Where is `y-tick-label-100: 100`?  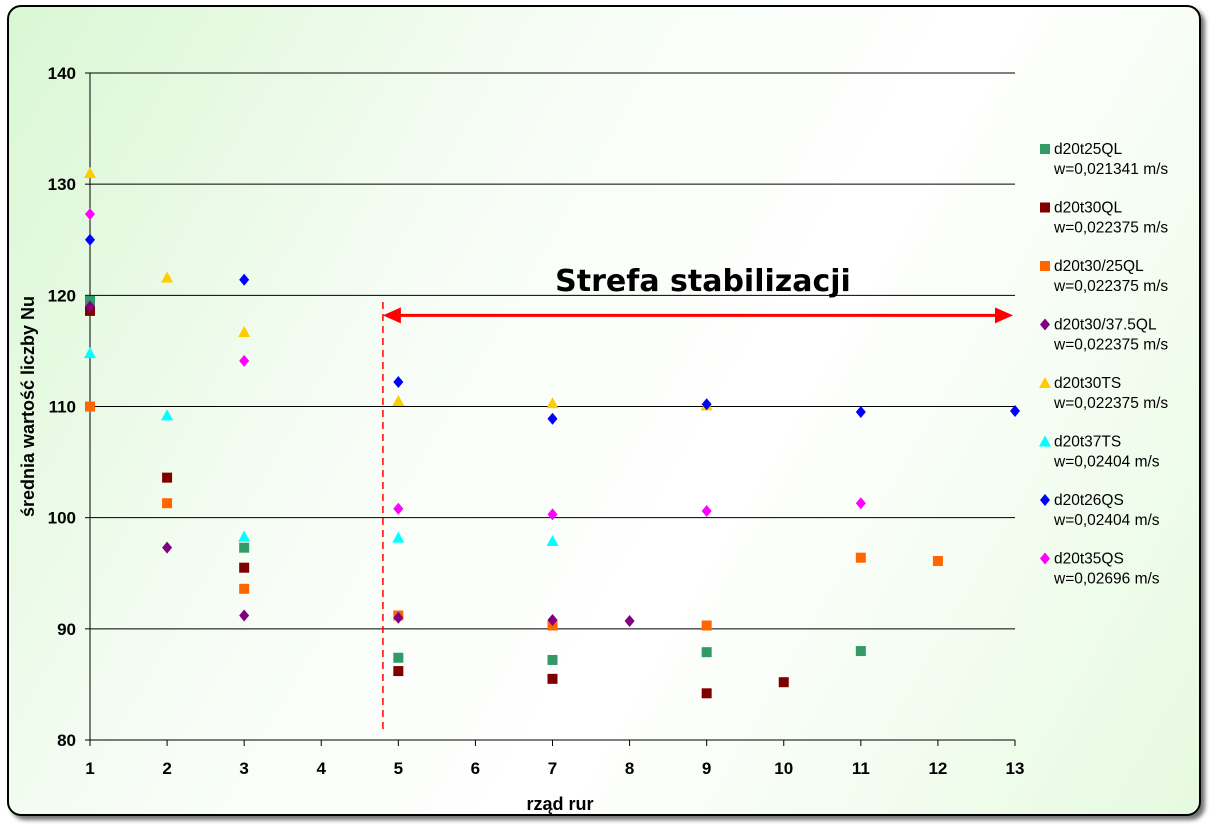 y-tick-label-100: 100 is located at coordinates (62, 518).